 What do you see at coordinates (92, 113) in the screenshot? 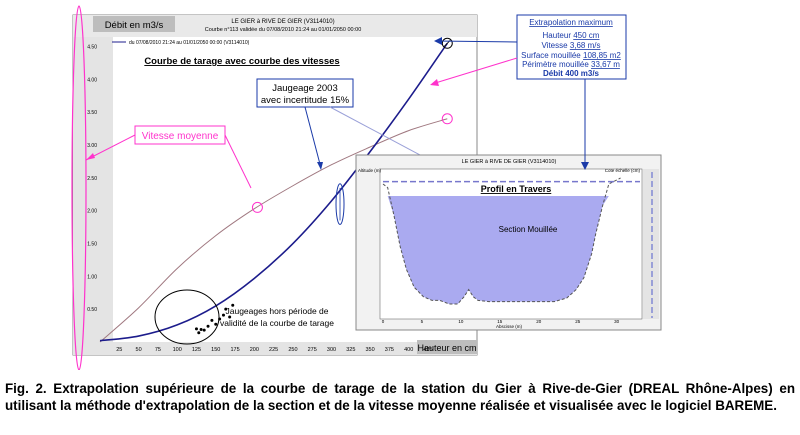
I see `y-tick-label: 3.50` at bounding box center [92, 113].